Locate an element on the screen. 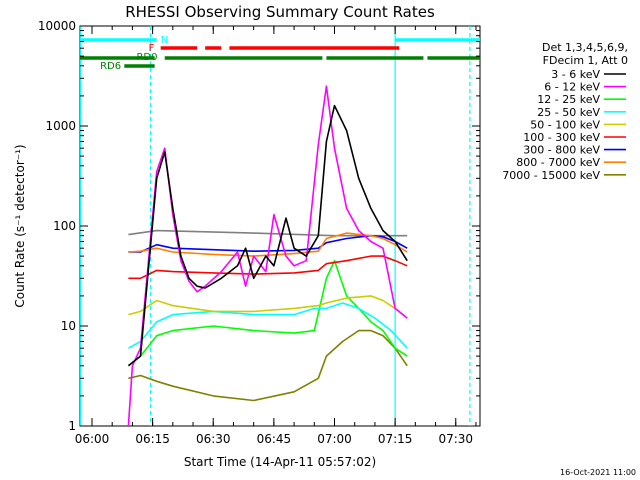 The height and width of the screenshot is (480, 640). y-tick-label: 100 is located at coordinates (64, 226).